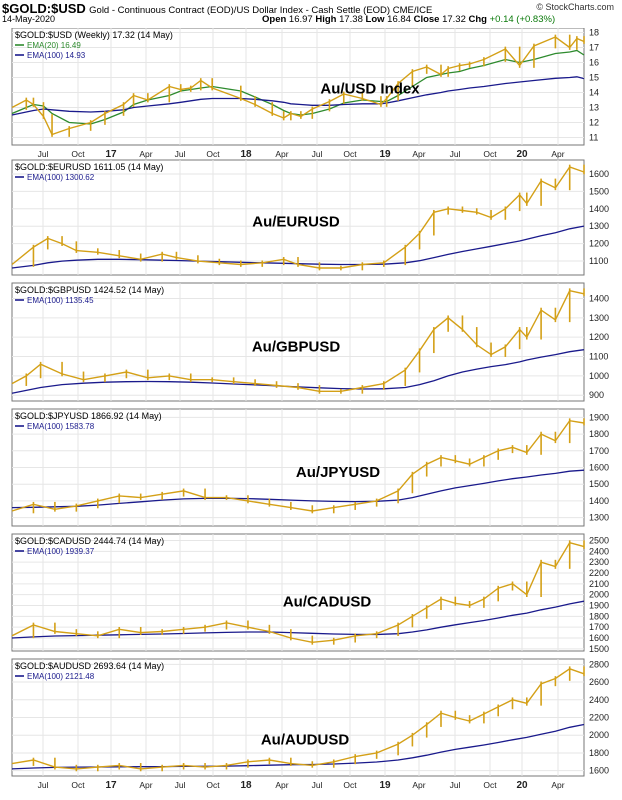  What do you see at coordinates (29, 19) in the screenshot?
I see `chart-date: 14-May-2020` at bounding box center [29, 19].